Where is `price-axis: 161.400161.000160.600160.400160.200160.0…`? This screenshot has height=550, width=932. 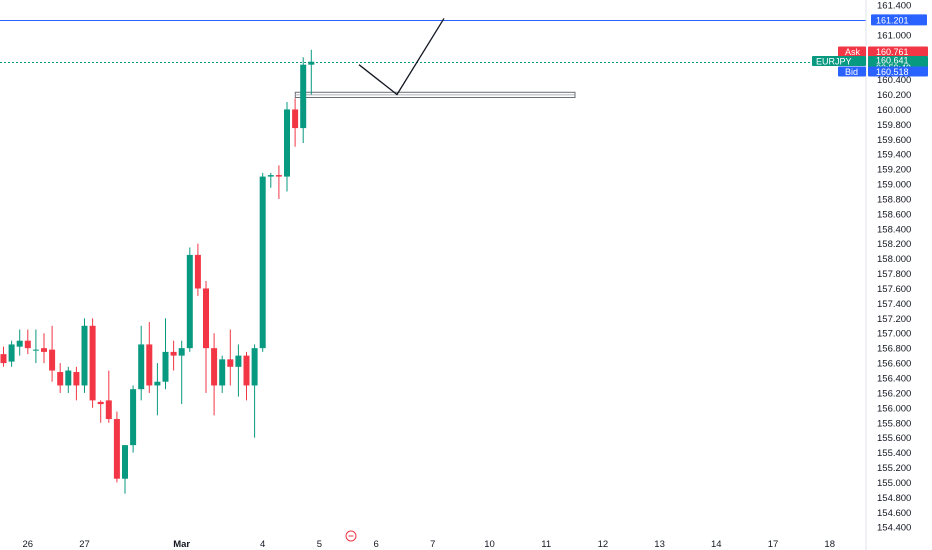 price-axis: 161.400161.000160.600160.400160.200160.0… is located at coordinates (894, 267).